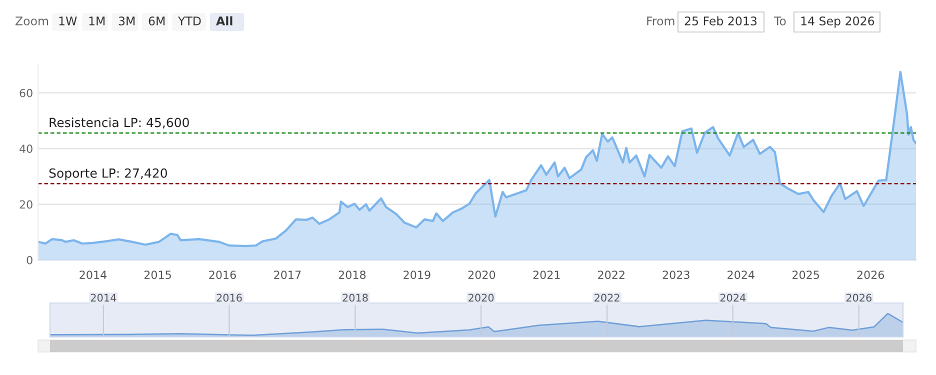  I want to click on text: 1M, so click(97, 21).